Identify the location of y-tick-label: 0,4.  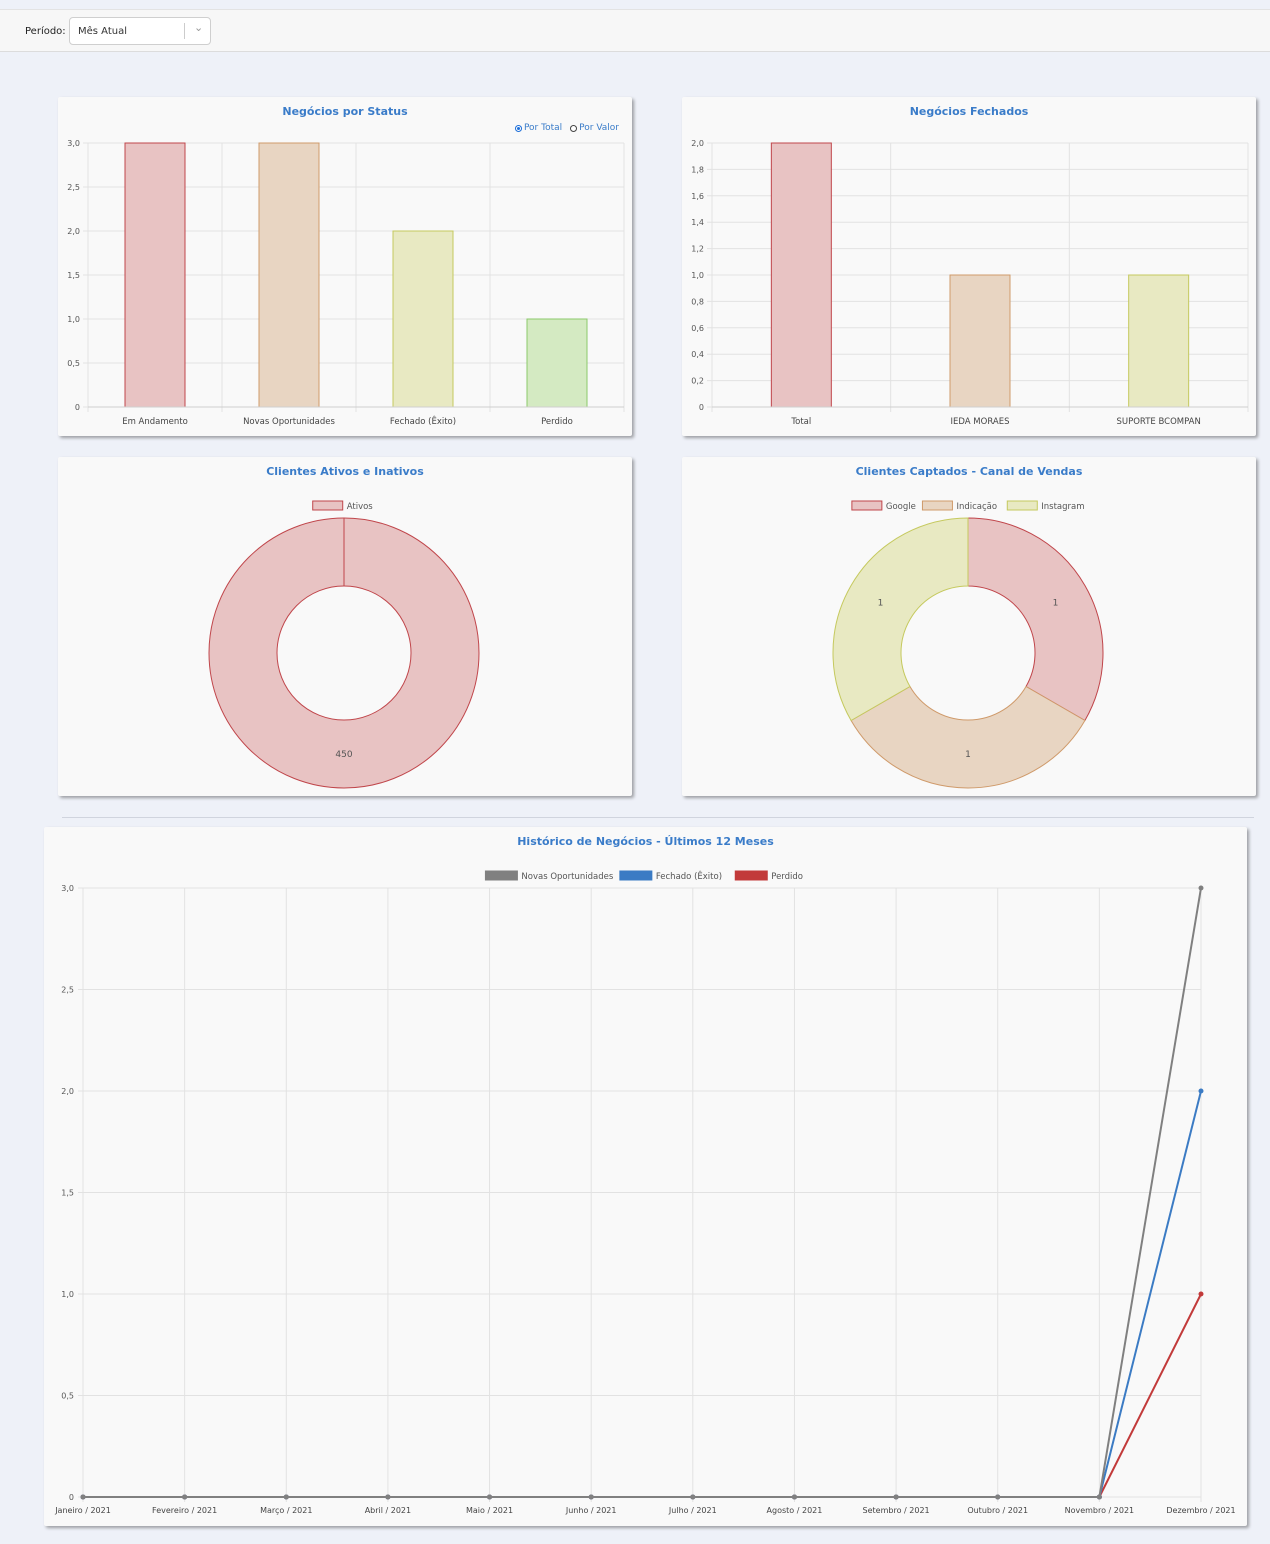
(697, 354).